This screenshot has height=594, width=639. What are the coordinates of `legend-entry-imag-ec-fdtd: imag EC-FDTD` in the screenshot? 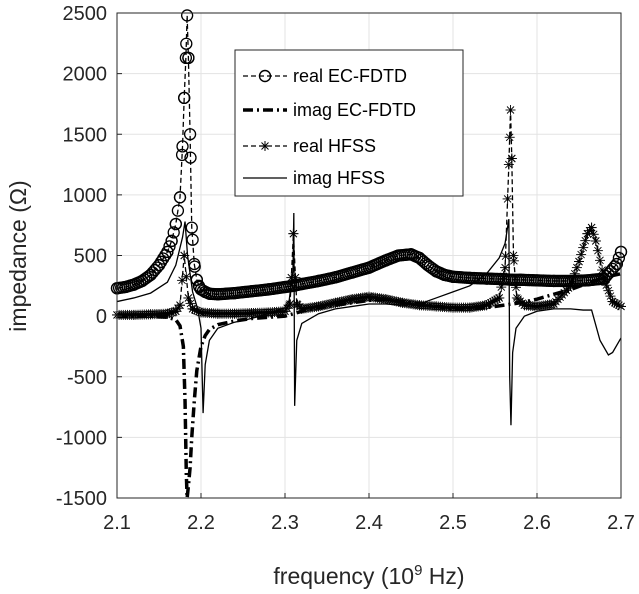 It's located at (329, 110).